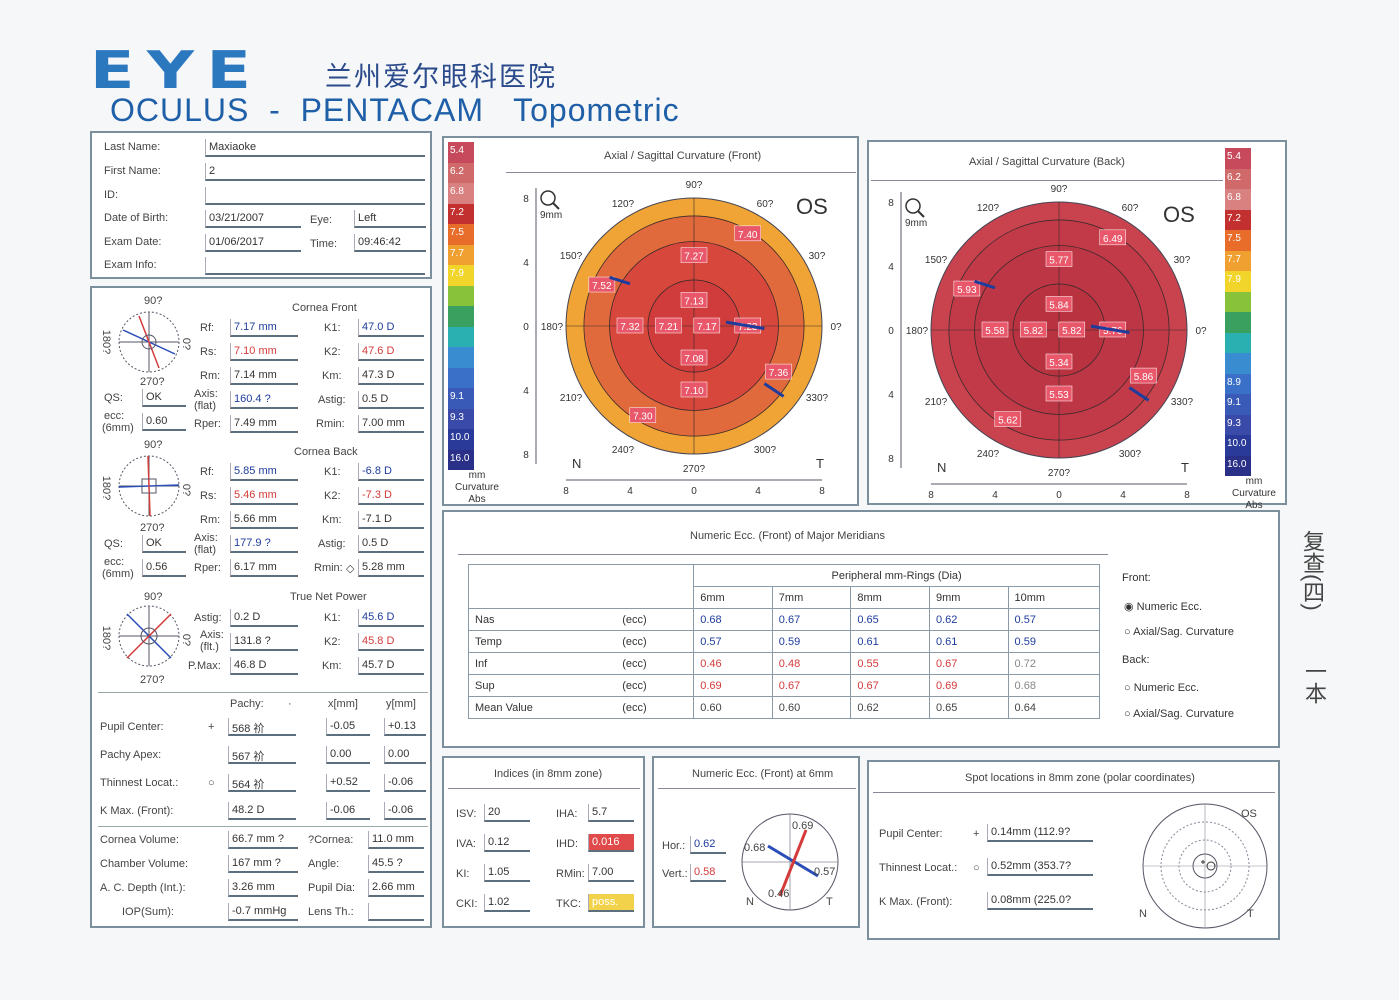 The width and height of the screenshot is (1399, 1000). I want to click on scale-cell: 9.1, so click(461, 398).